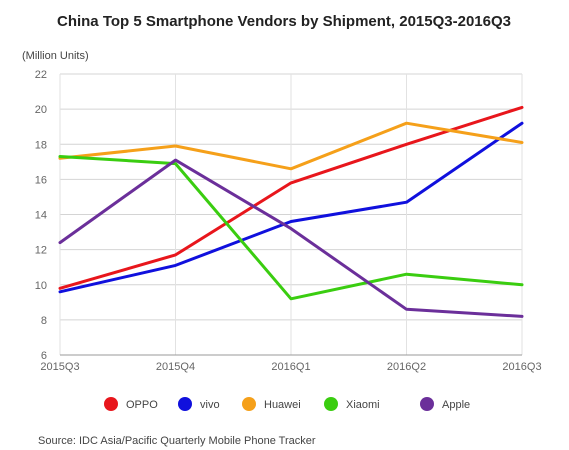 This screenshot has height=450, width=569. I want to click on y-axis-unit-label: (Million Units), so click(55, 56).